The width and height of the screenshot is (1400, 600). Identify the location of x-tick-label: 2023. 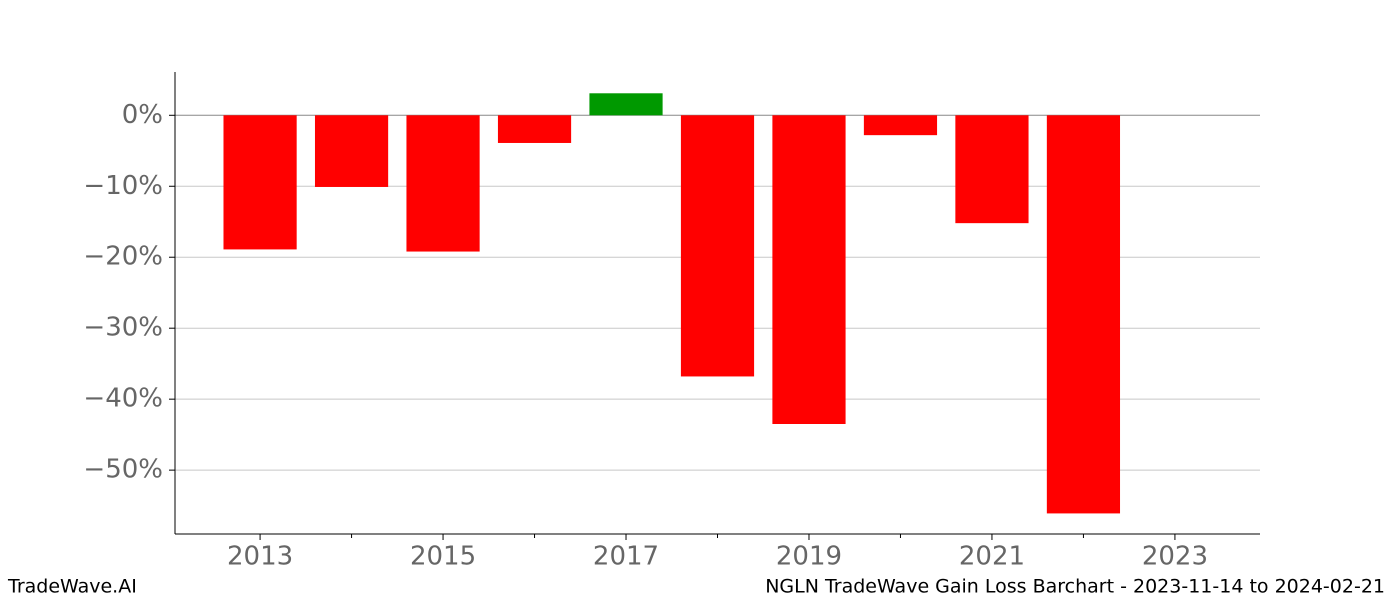
(1175, 557).